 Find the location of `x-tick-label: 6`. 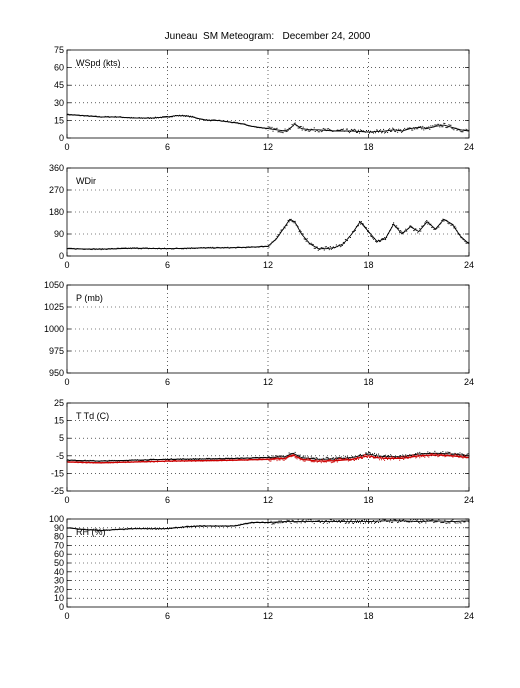

x-tick-label: 6 is located at coordinates (167, 616).